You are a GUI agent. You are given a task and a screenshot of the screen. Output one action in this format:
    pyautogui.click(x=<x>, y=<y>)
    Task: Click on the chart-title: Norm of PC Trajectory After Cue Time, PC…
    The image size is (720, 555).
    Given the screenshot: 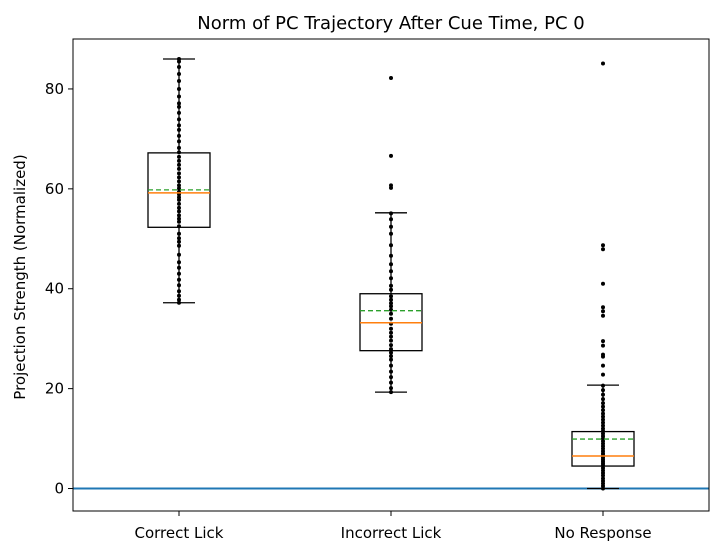 What is the action you would take?
    pyautogui.click(x=390, y=23)
    